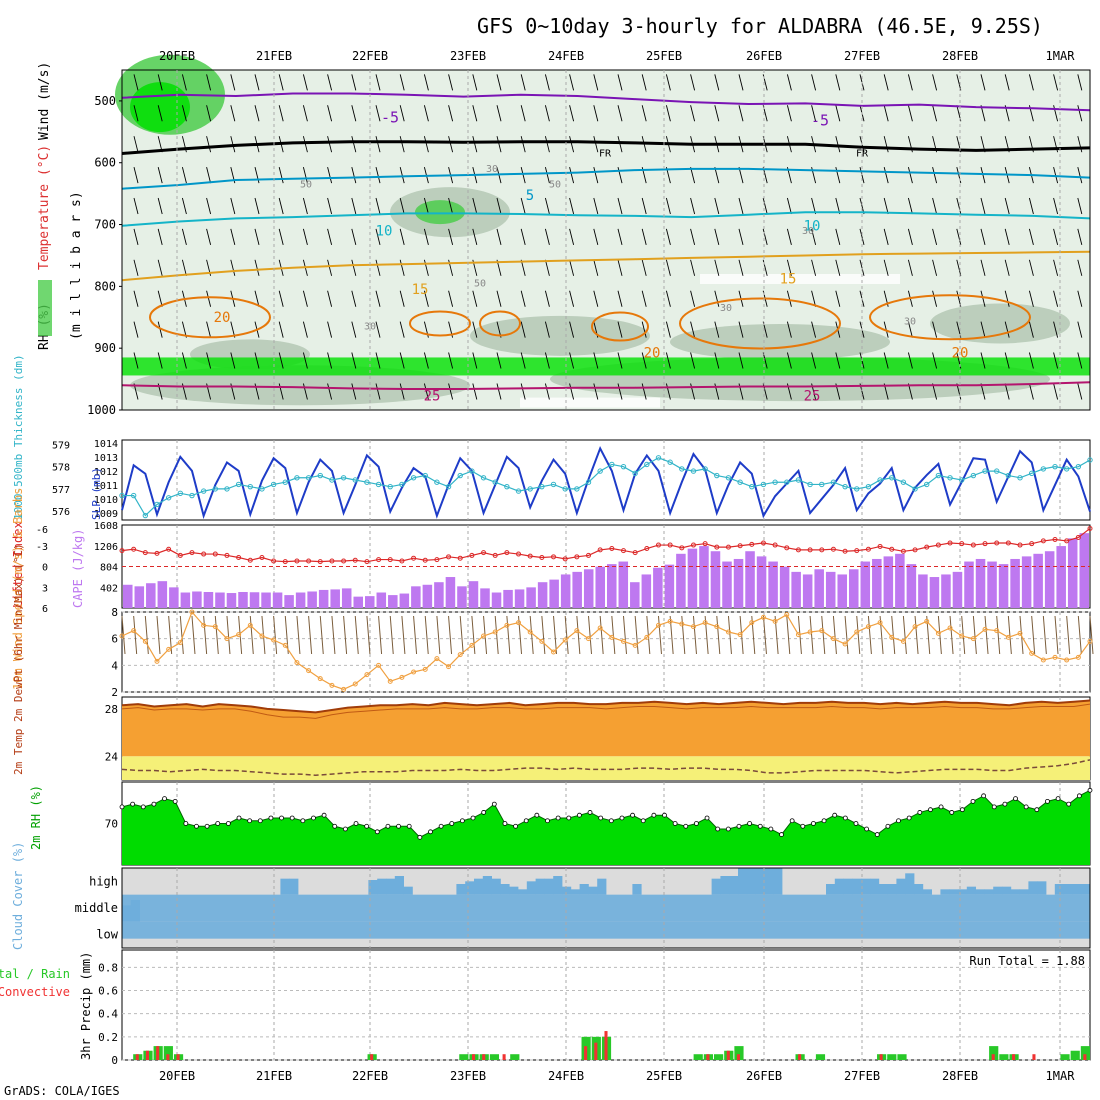  I want to click on date-label-top: 24FEB, so click(566, 56).